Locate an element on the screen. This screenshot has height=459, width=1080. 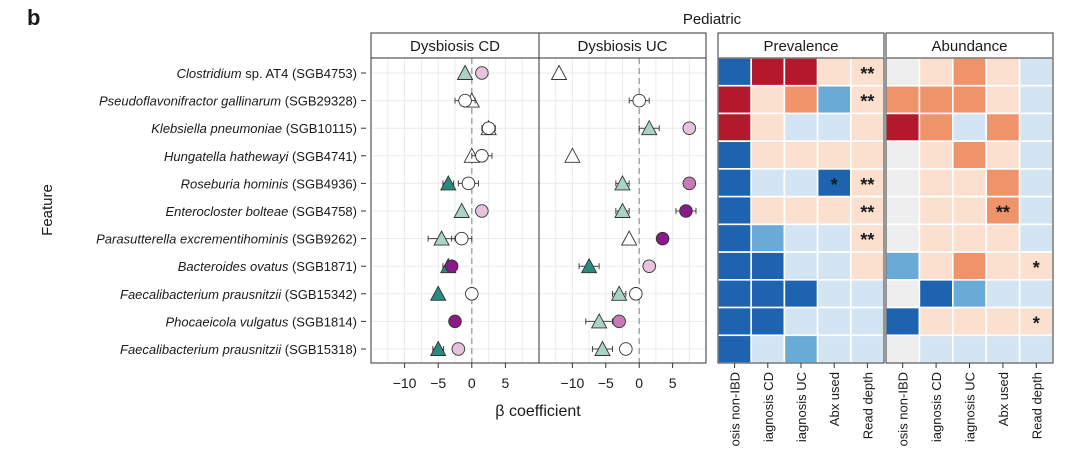
heatmap-column-label: iagnosis UC is located at coordinates (801, 407).